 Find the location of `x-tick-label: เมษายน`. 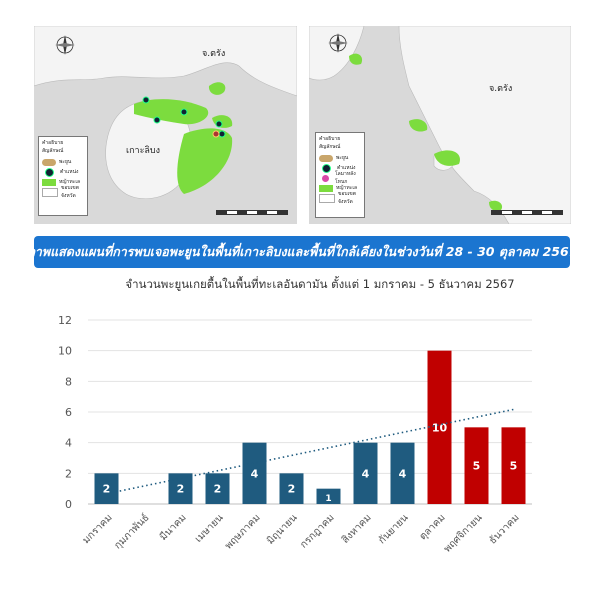

x-tick-label: เมษายน is located at coordinates (209, 528).